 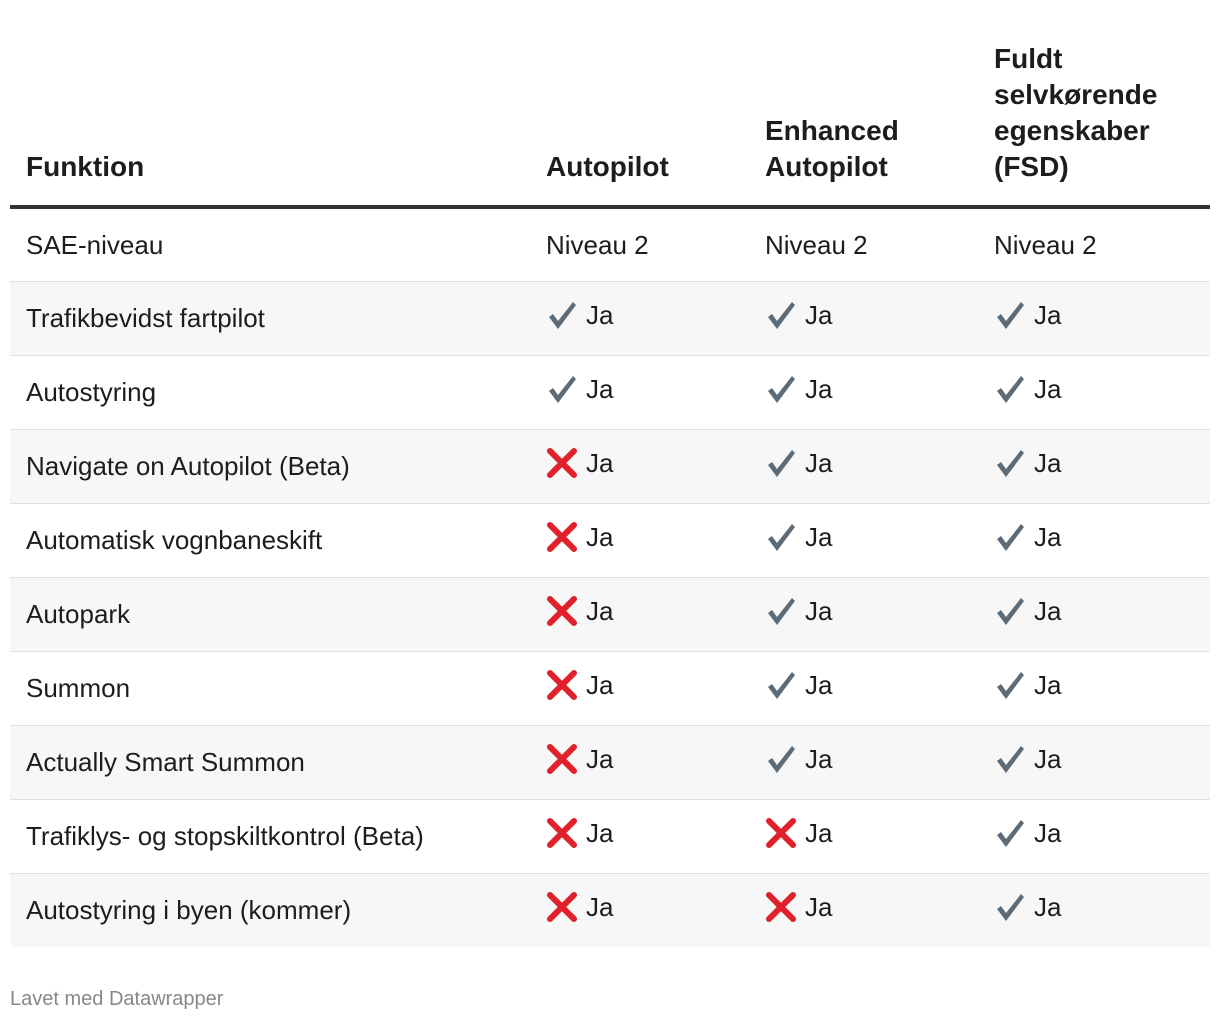 What do you see at coordinates (270, 540) in the screenshot?
I see `feature-name-cell: Automatisk vognbaneskift` at bounding box center [270, 540].